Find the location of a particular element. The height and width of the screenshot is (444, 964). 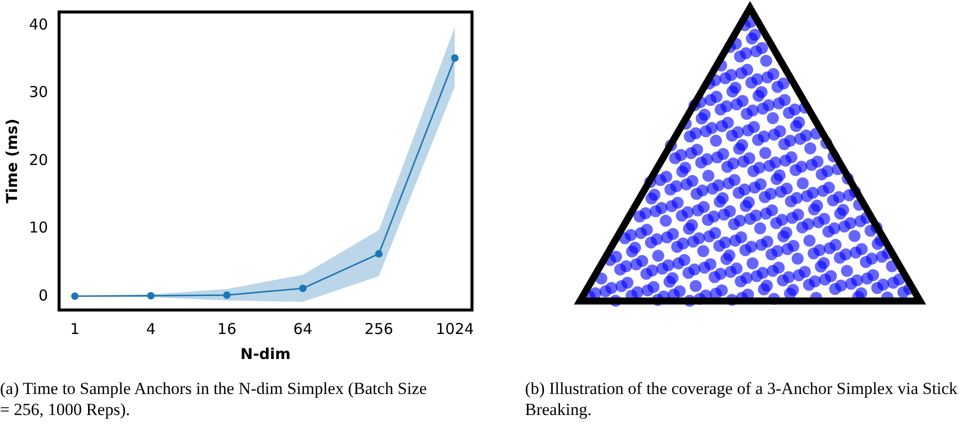

x-tick-label: 256 is located at coordinates (379, 329).